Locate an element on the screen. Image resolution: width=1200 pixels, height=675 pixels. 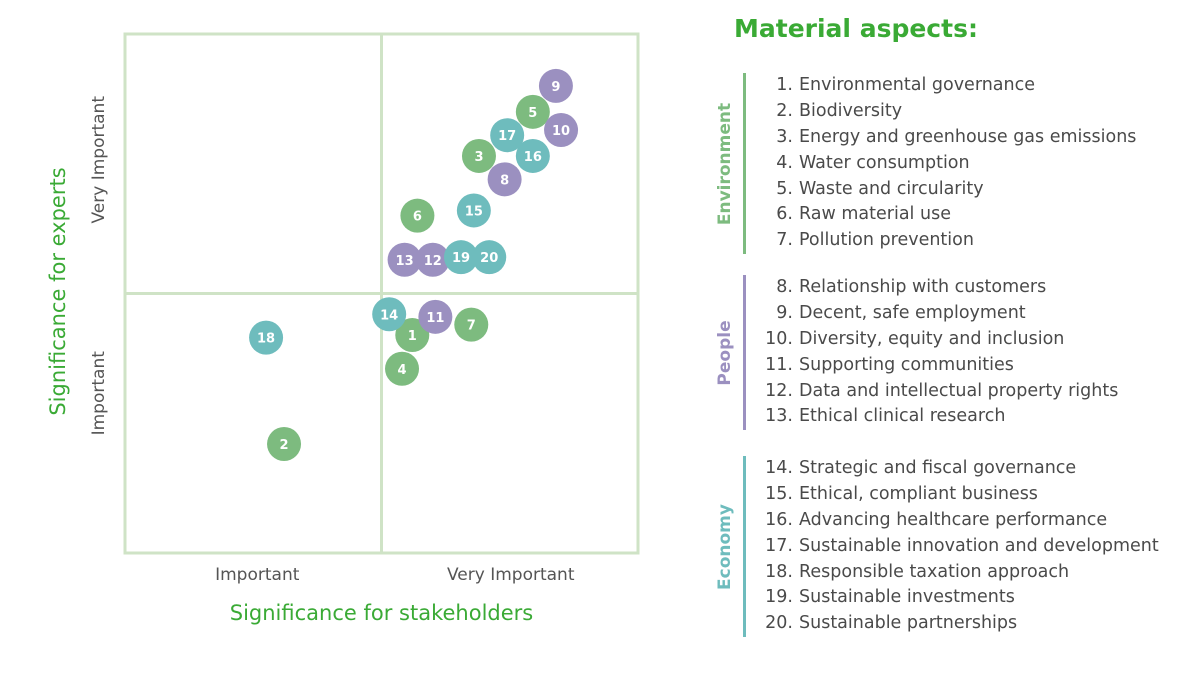
bubble-label: 6 is located at coordinates (417, 217).